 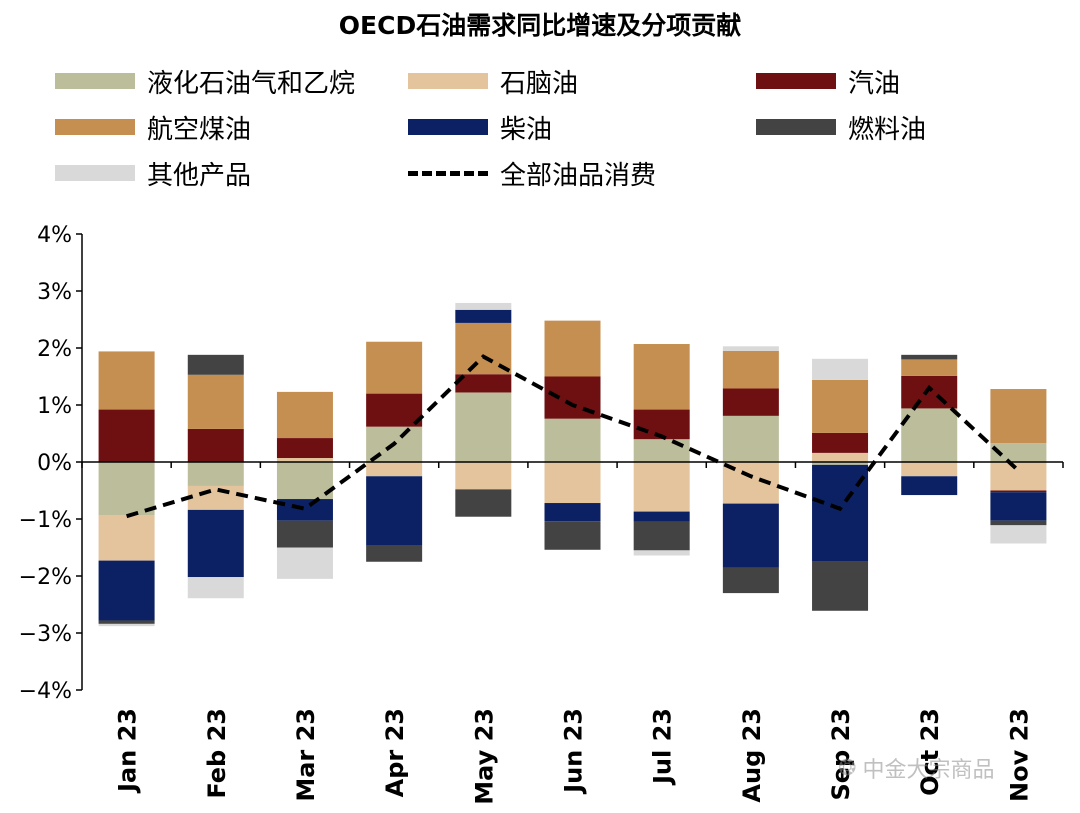 What do you see at coordinates (874, 83) in the screenshot?
I see `legend-label: 汽油` at bounding box center [874, 83].